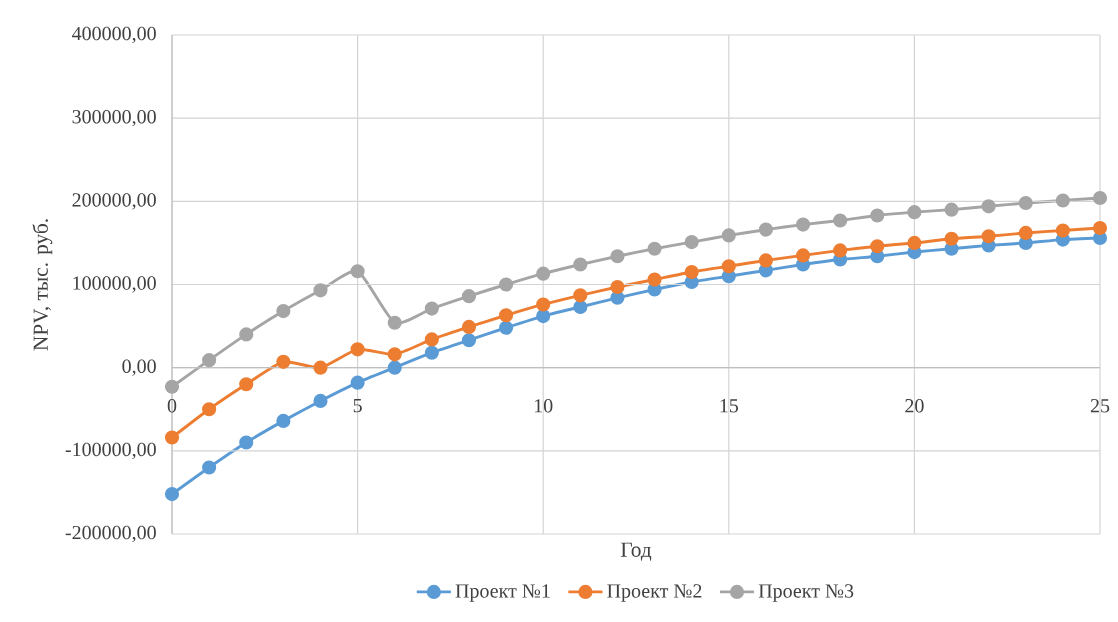 The width and height of the screenshot is (1118, 622). What do you see at coordinates (502, 593) in the screenshot?
I see `legend-label: Проект №1` at bounding box center [502, 593].